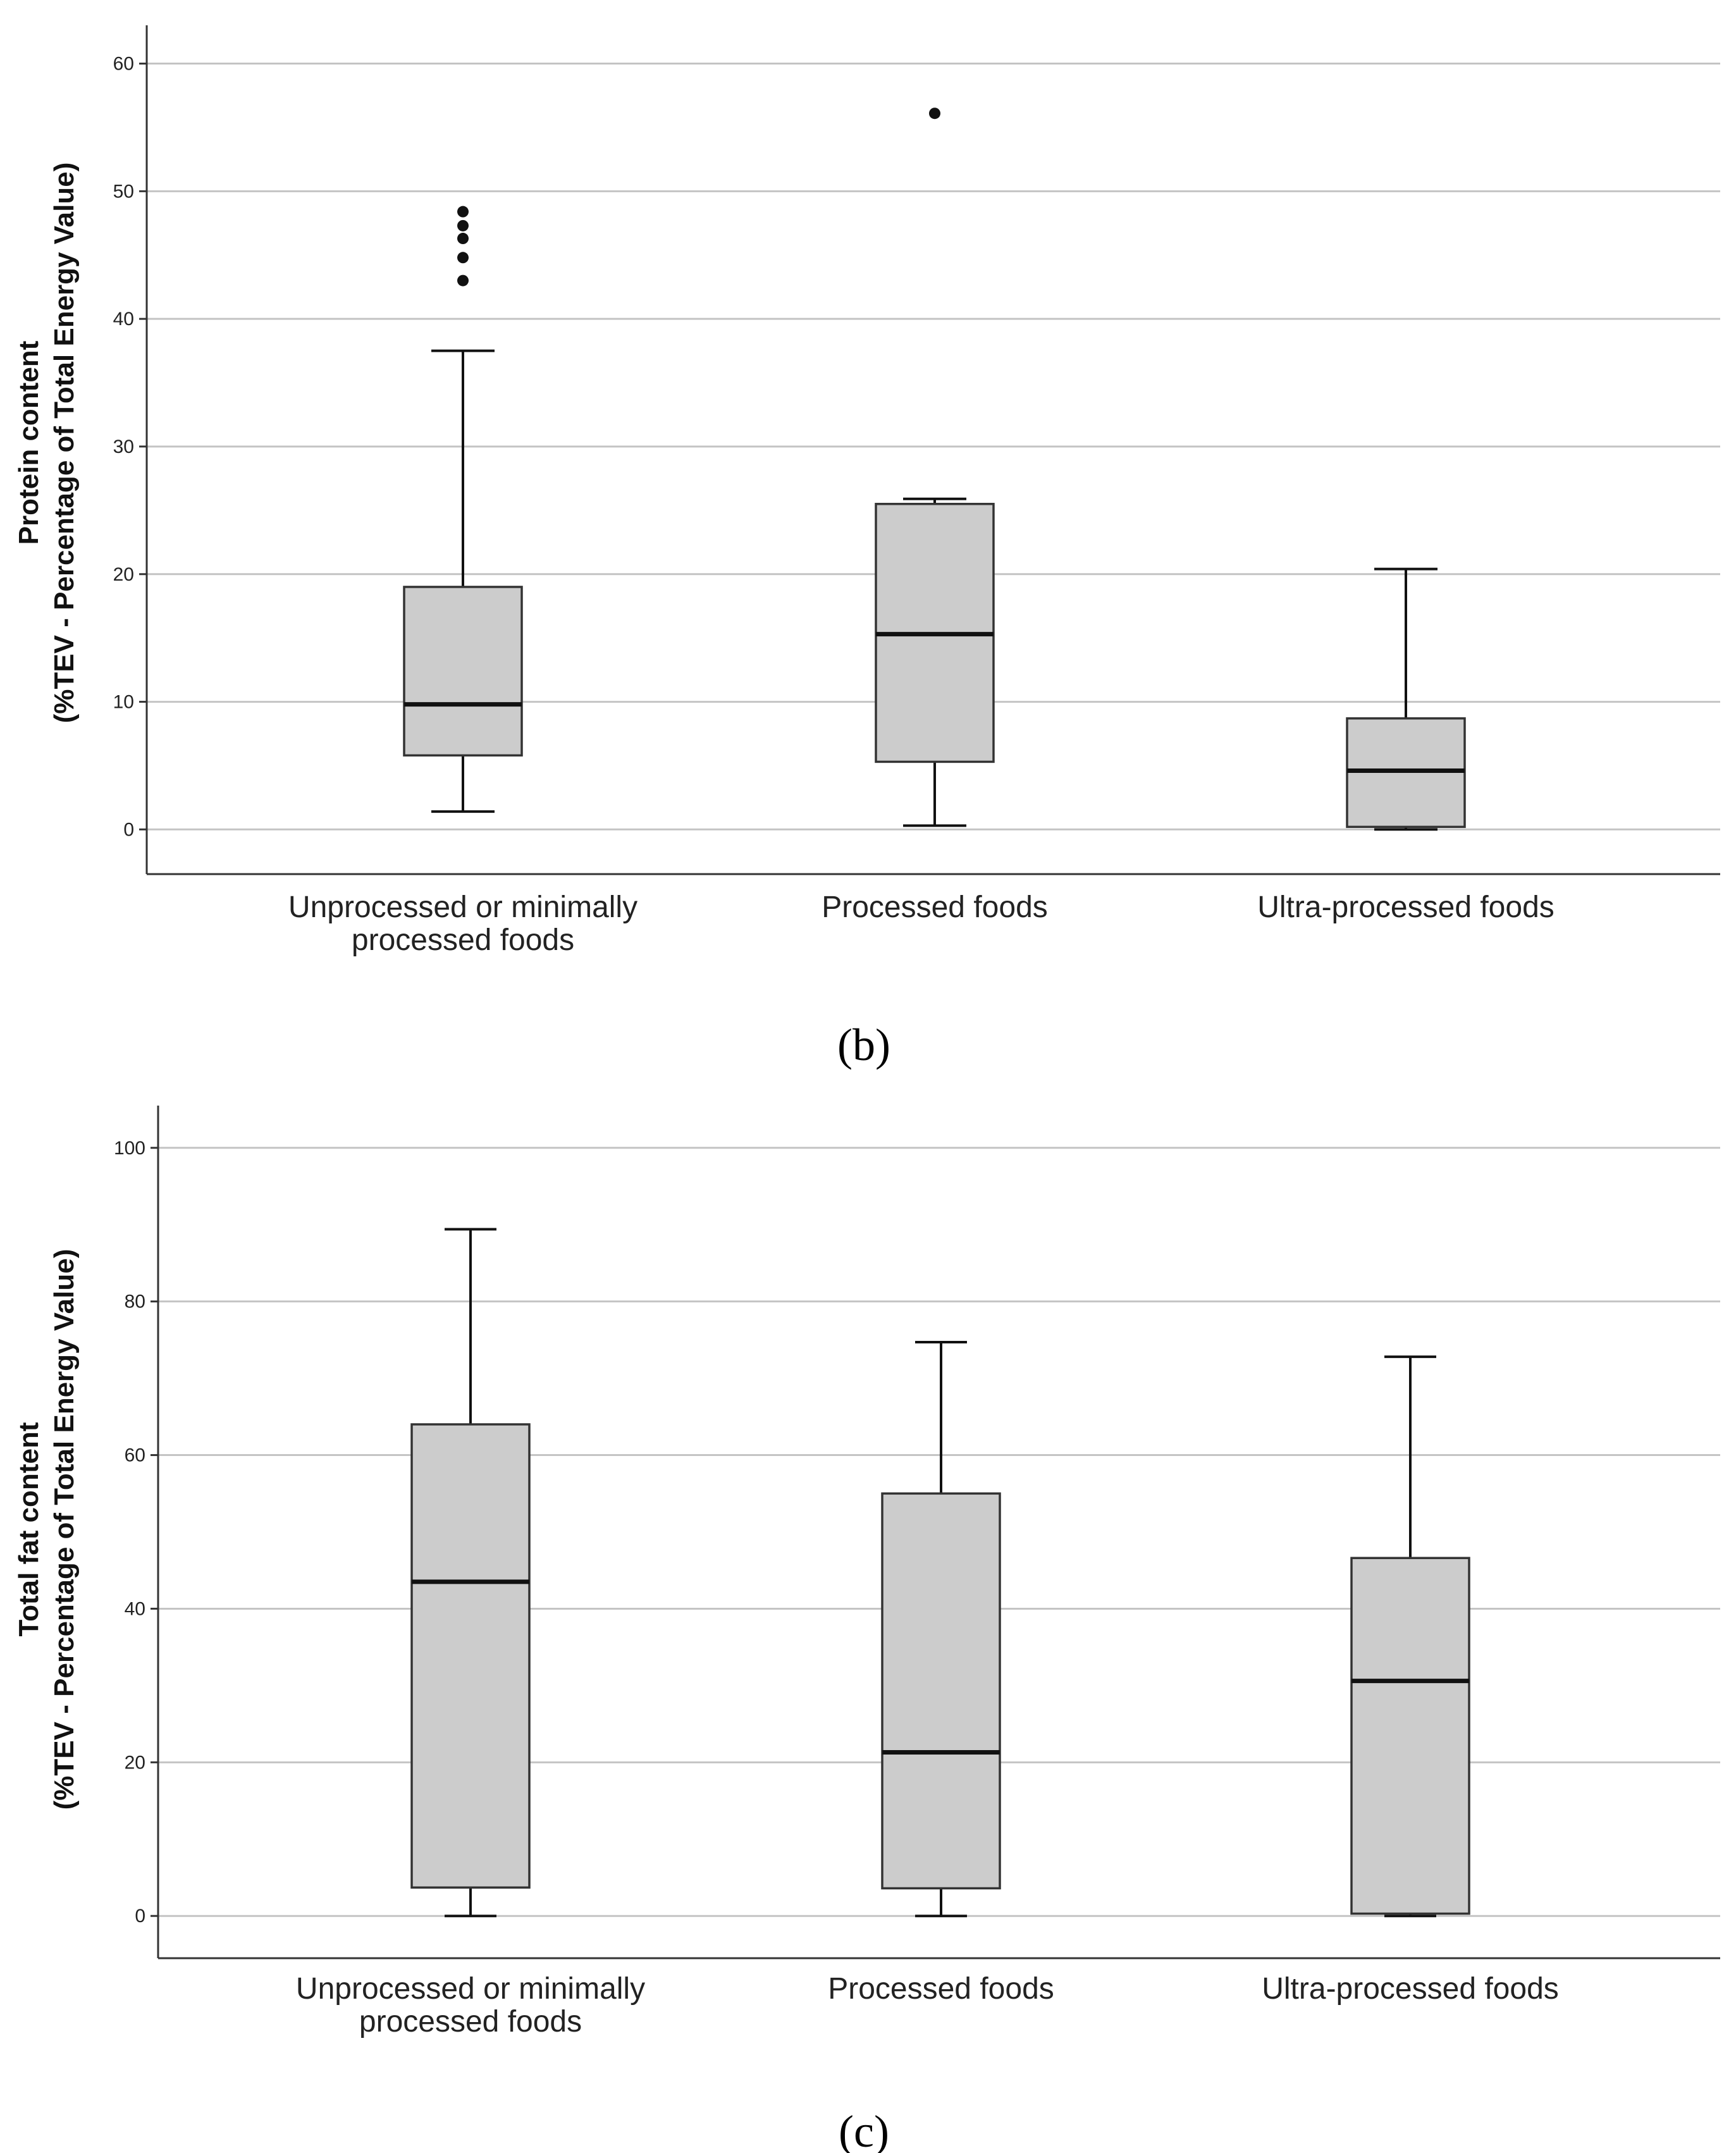 This screenshot has width=1736, height=2153. Describe the element at coordinates (863, 1045) in the screenshot. I see `panel-label-b: (b)` at that location.